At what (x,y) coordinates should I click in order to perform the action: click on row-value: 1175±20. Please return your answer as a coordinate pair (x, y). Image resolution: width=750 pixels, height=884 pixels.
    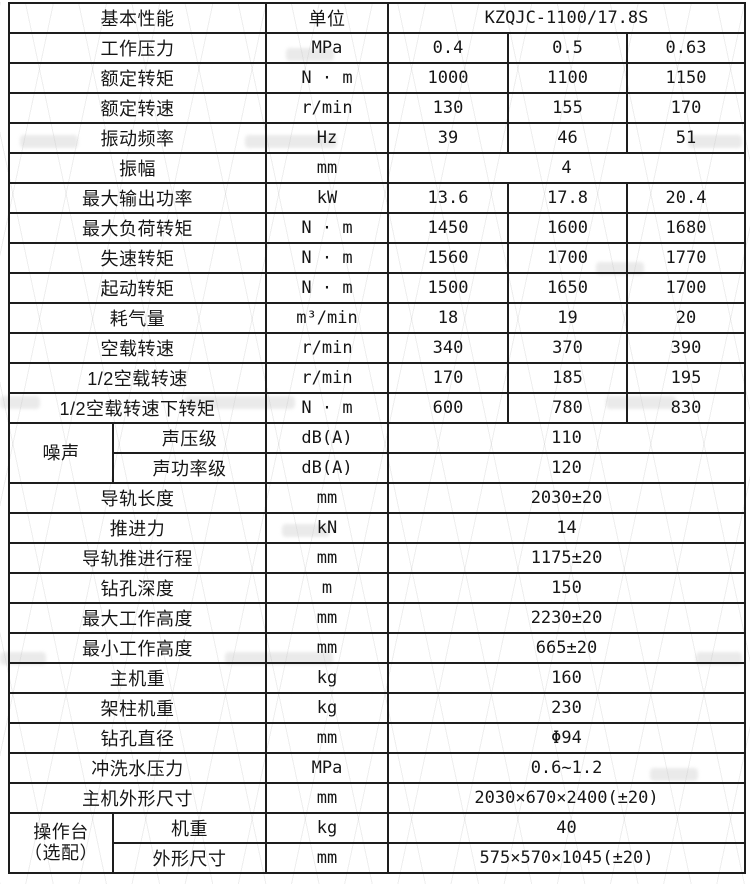
    Looking at the image, I should click on (566, 558).